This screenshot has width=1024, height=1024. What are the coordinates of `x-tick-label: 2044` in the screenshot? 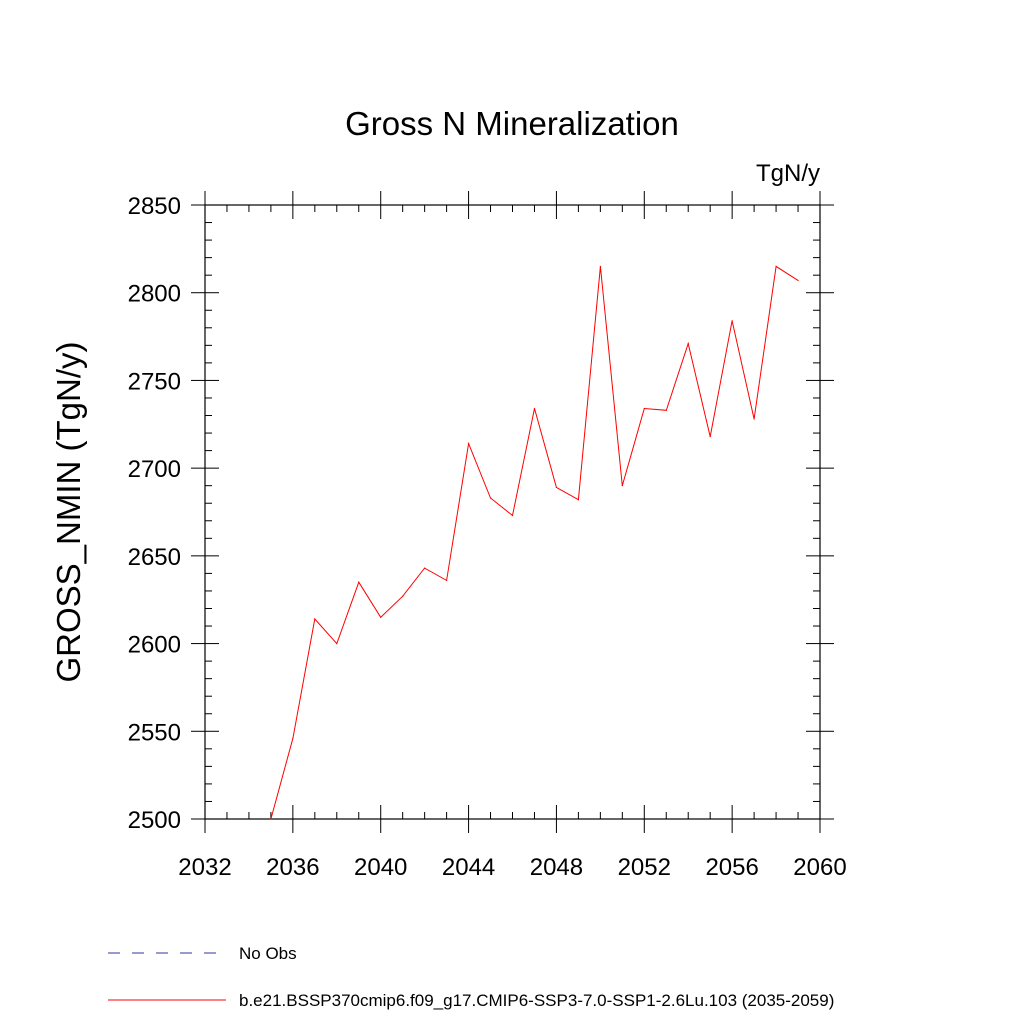 It's located at (468, 867).